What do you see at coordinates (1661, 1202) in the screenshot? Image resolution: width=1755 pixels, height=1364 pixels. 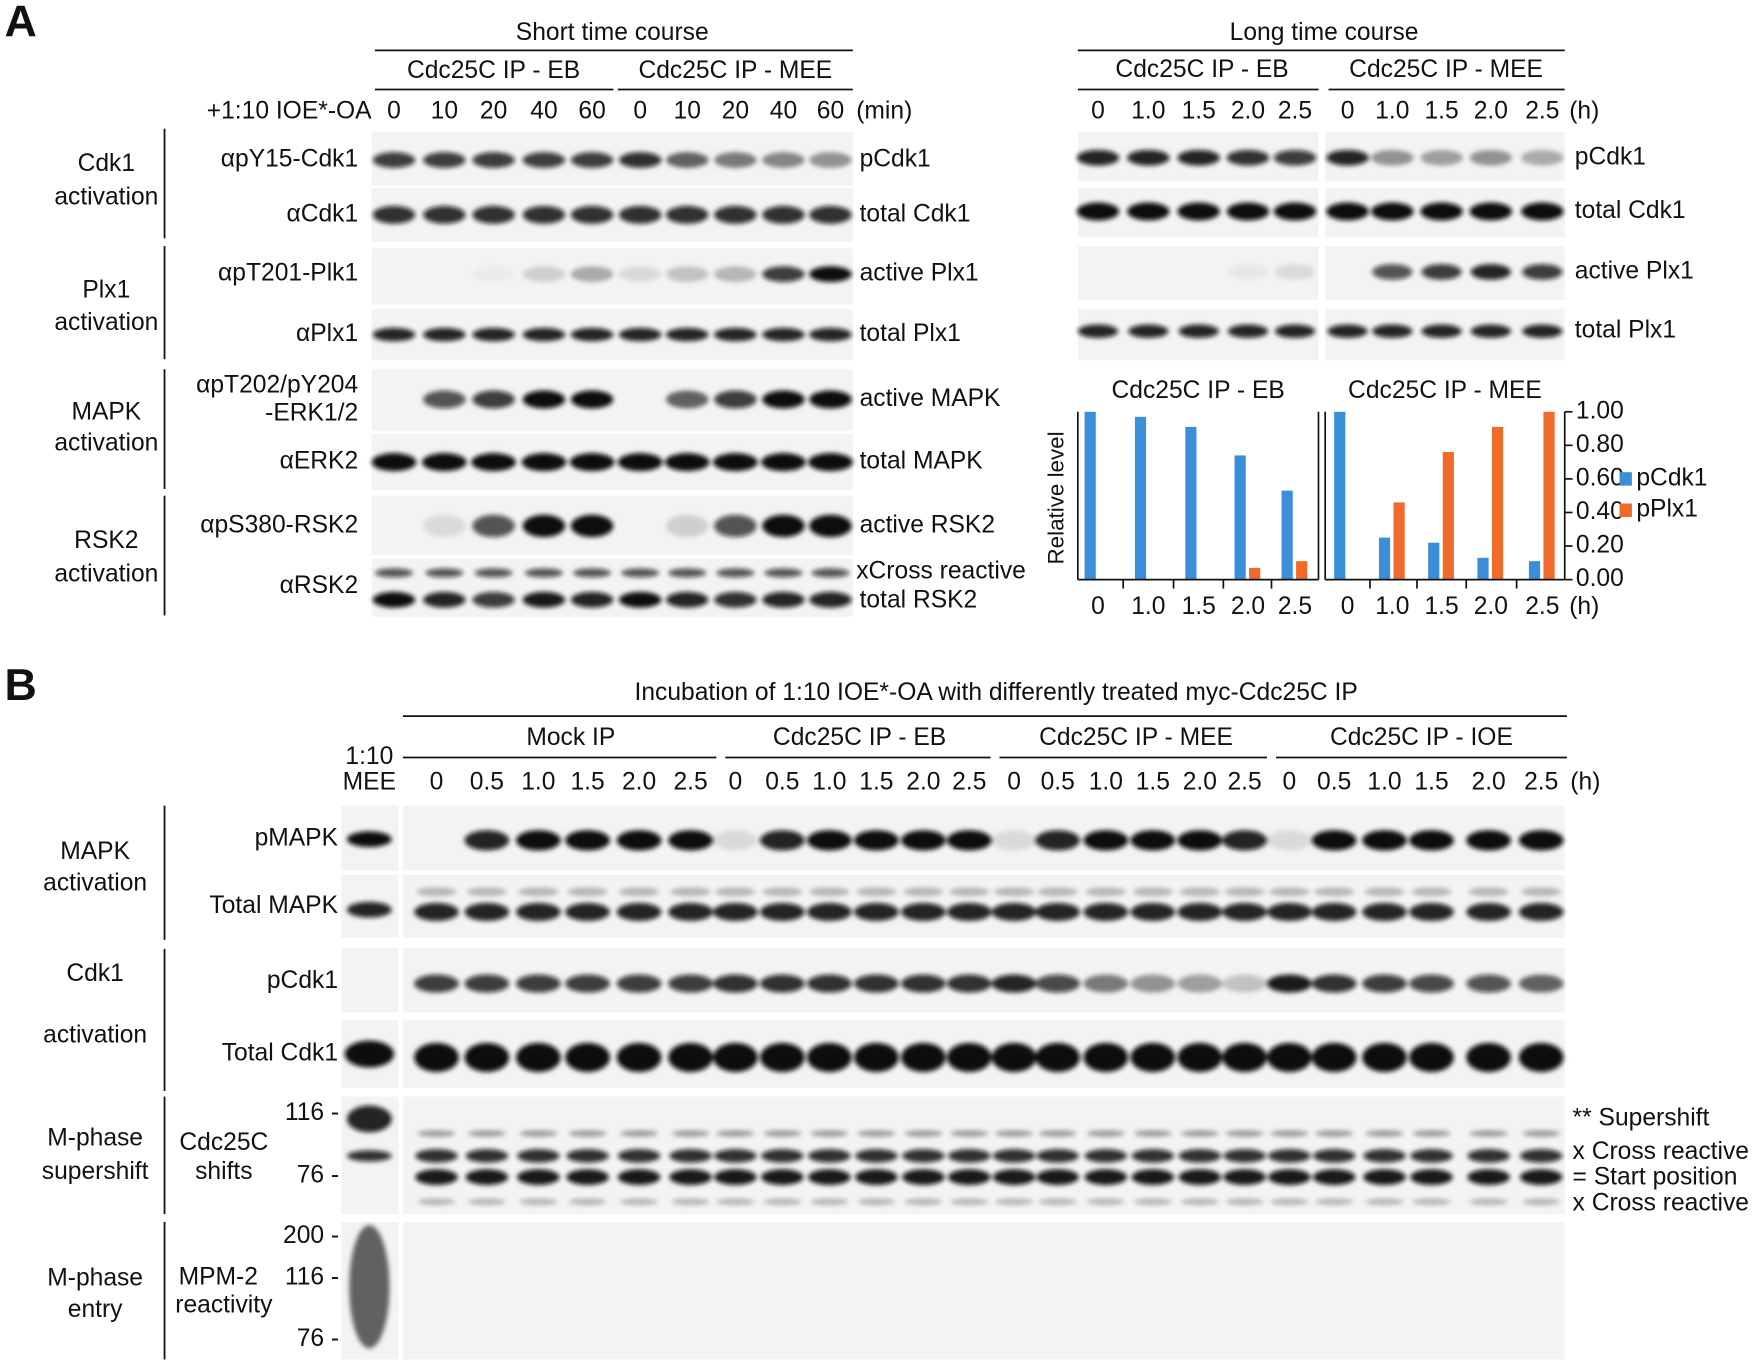 I see `annotation: x Cross reactive` at bounding box center [1661, 1202].